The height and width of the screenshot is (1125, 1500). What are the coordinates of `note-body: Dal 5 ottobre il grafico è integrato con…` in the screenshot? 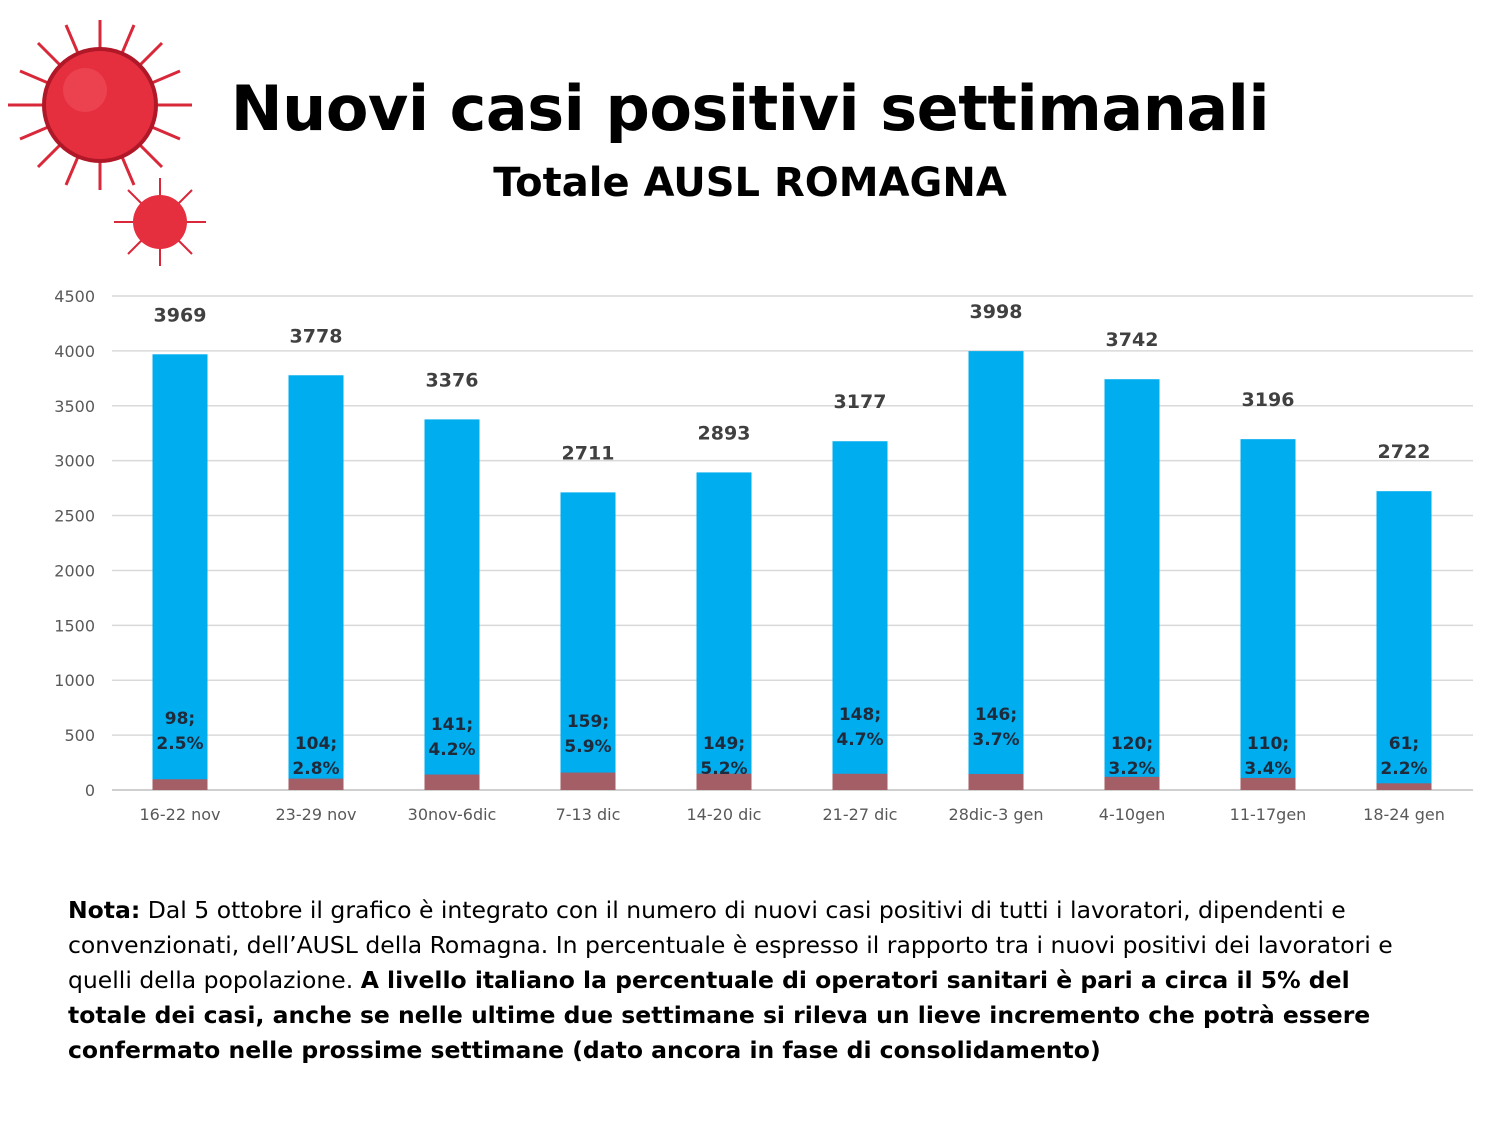 It's located at (730, 945).